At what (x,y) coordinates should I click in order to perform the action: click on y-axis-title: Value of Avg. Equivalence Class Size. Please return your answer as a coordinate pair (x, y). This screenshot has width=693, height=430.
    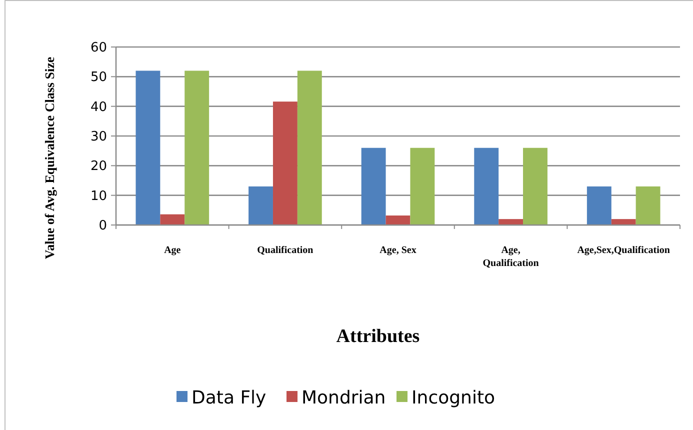
    Looking at the image, I should click on (49, 158).